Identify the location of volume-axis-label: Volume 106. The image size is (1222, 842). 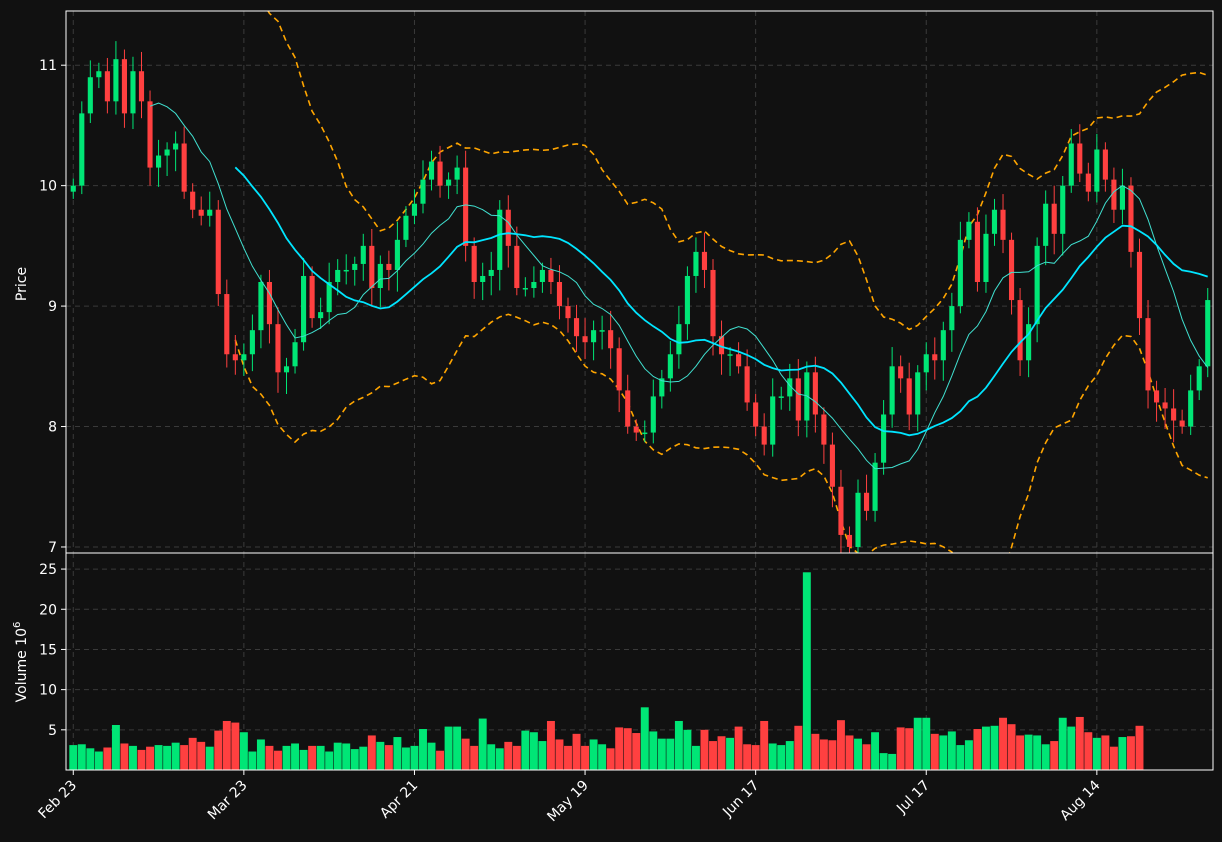
(21, 662).